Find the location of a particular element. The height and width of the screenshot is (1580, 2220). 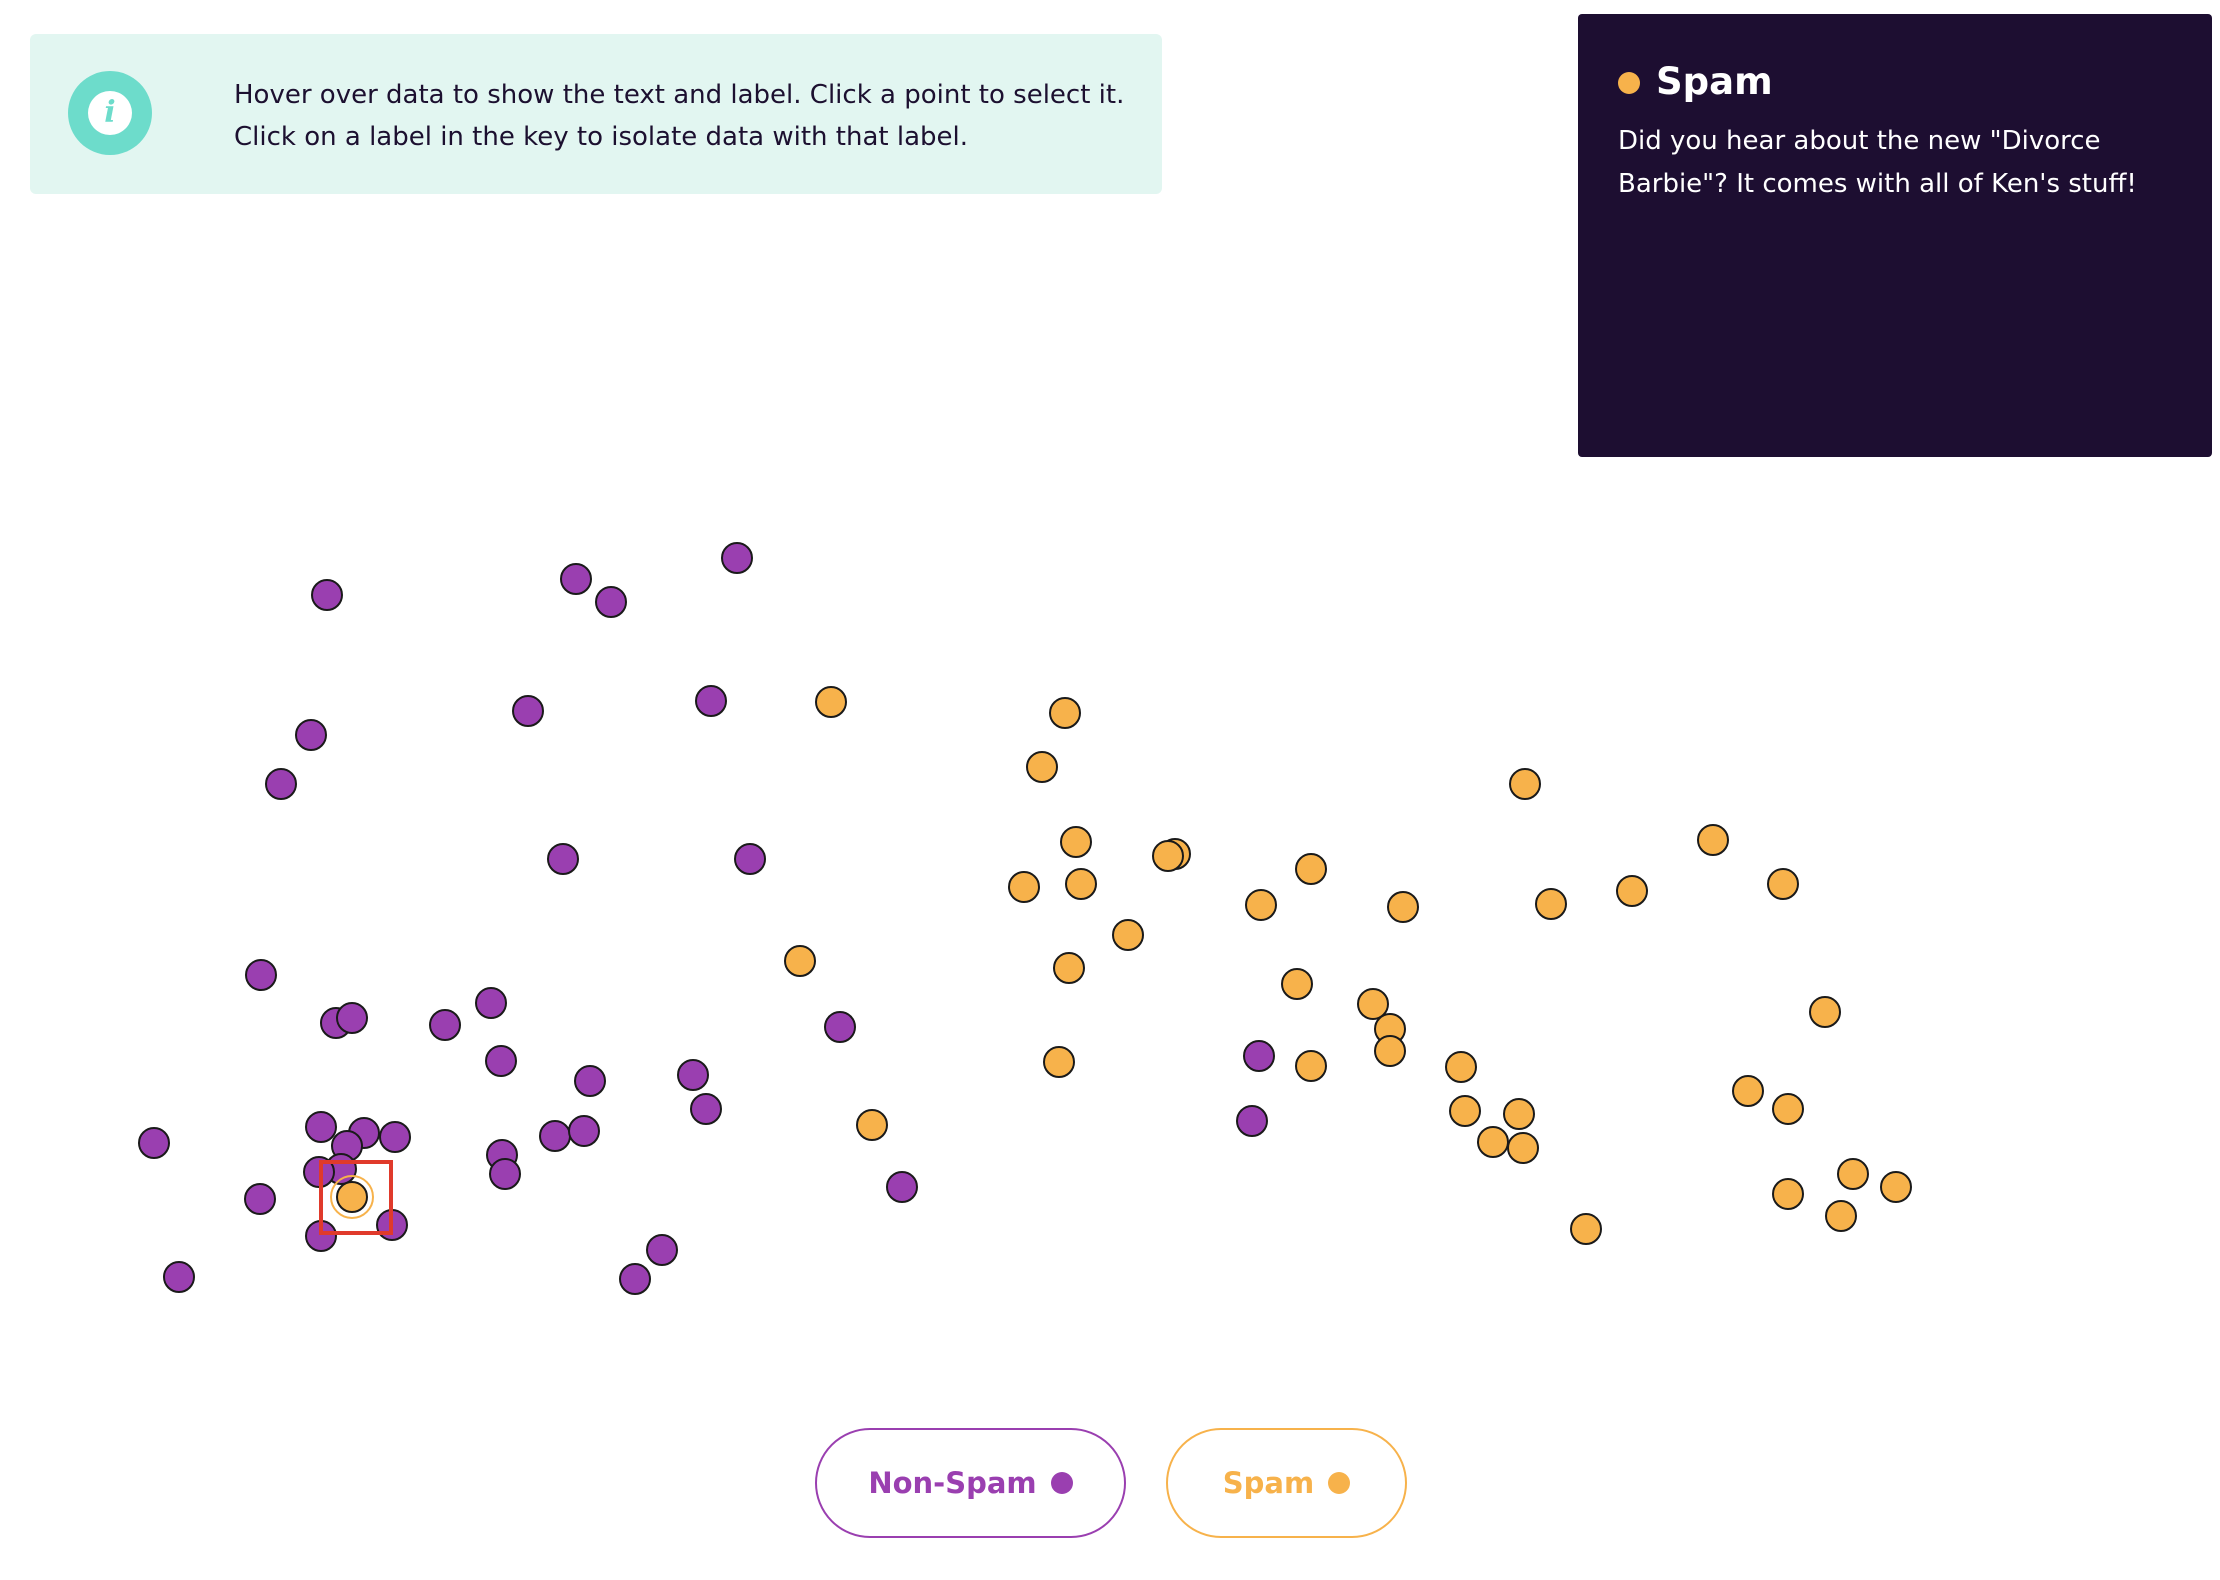

selection-box is located at coordinates (356, 1197).